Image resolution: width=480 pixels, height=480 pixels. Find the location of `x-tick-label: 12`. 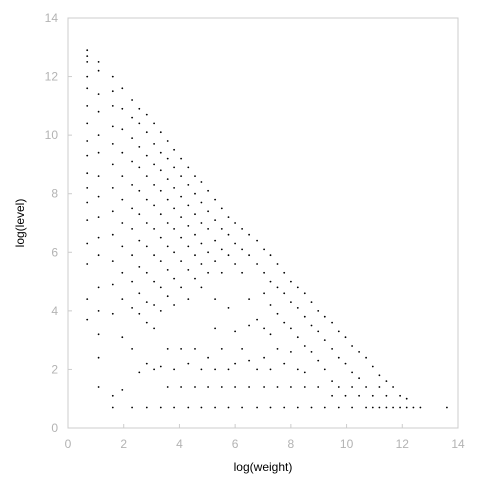

x-tick-label: 12 is located at coordinates (403, 444).